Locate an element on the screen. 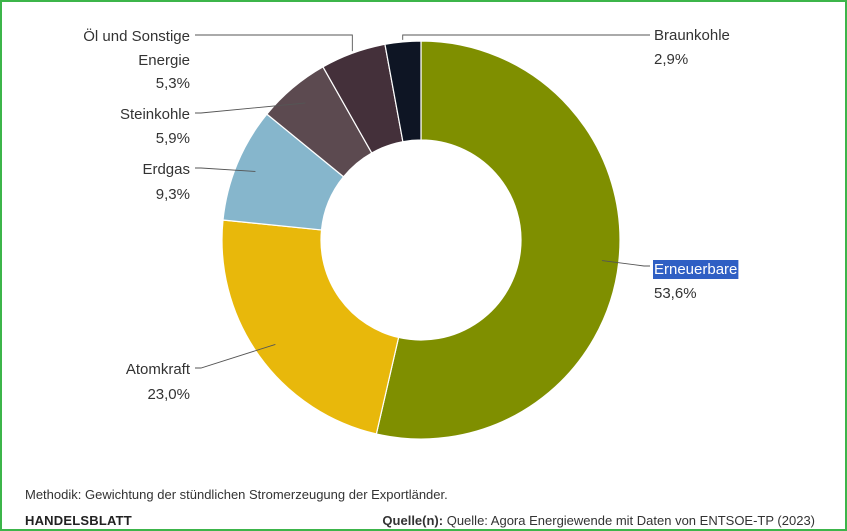  slice-label-oel-und-sonstige-energie-line1: Öl und Sonstige is located at coordinates (136, 36).